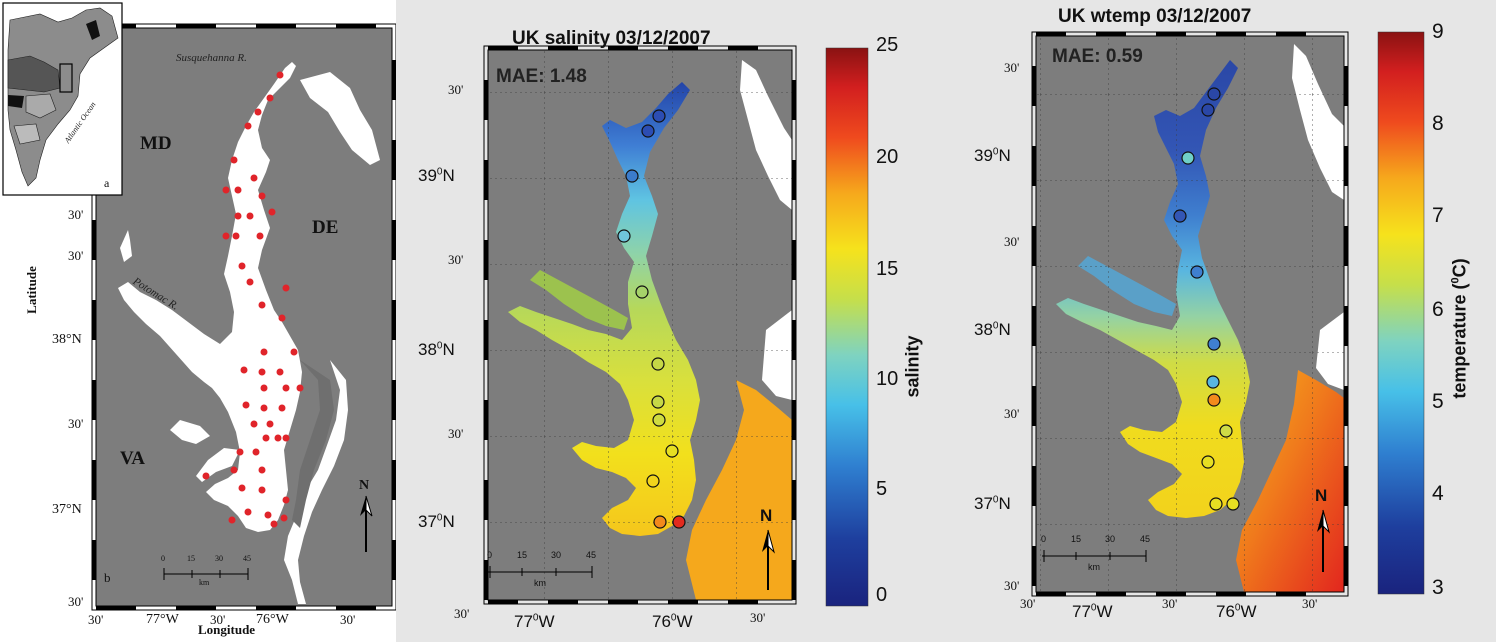 The width and height of the screenshot is (1496, 642). Describe the element at coordinates (162, 619) in the screenshot. I see `lon-tick: 77°W` at that location.